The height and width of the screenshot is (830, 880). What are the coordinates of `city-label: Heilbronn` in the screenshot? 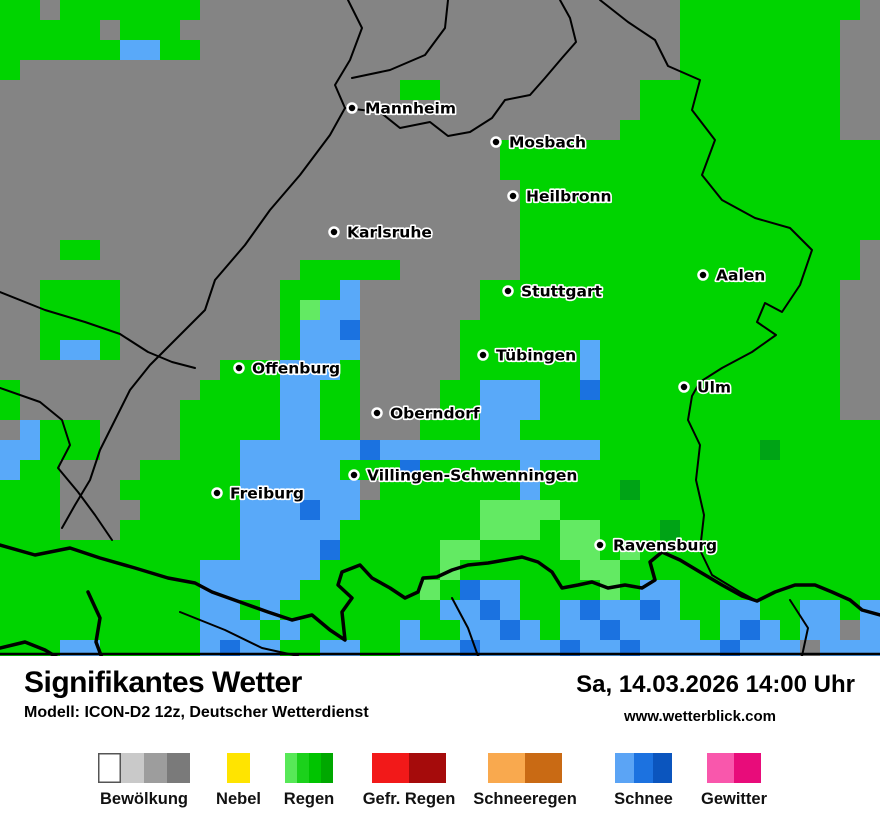 It's located at (569, 197).